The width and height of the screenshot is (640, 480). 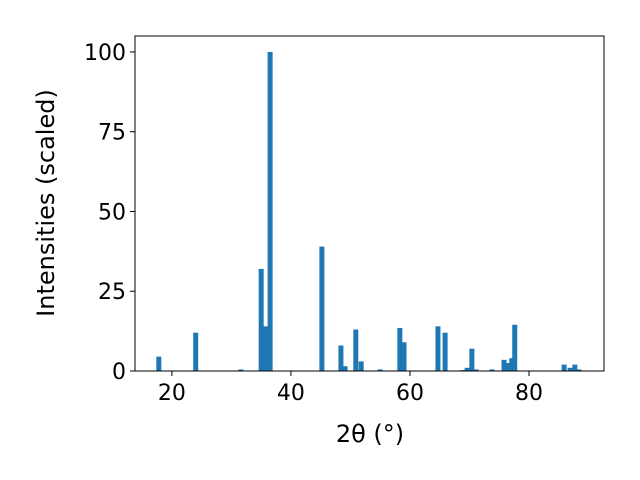 I want to click on y-tick-label: 50, so click(x=112, y=212).